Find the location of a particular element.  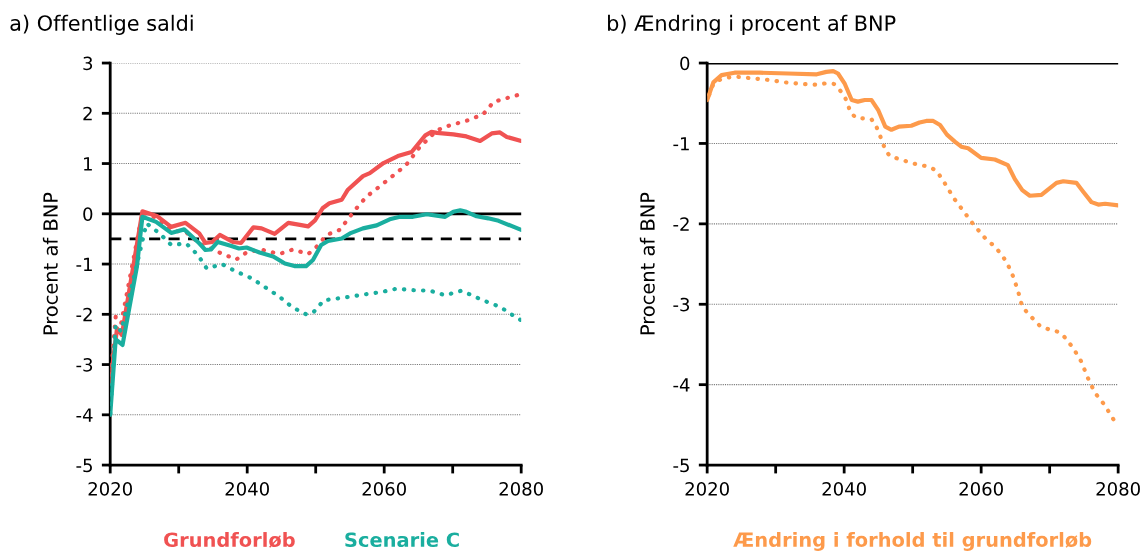

chart-title: b) Ændring i procent af BNP is located at coordinates (752, 24).